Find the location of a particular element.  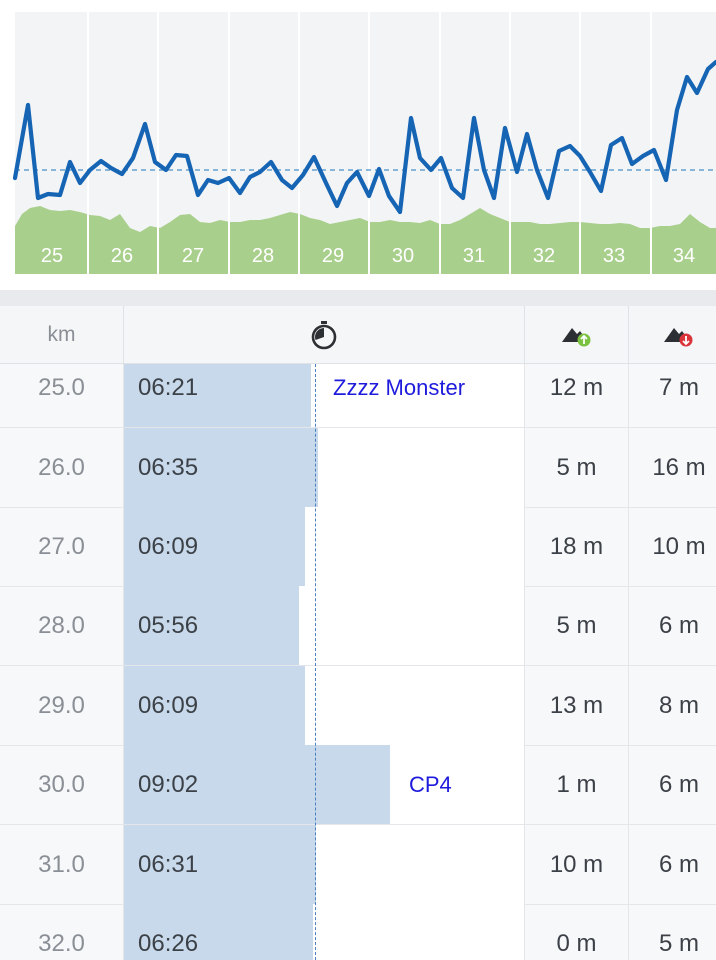

pace-value: 09:02 is located at coordinates (168, 784).